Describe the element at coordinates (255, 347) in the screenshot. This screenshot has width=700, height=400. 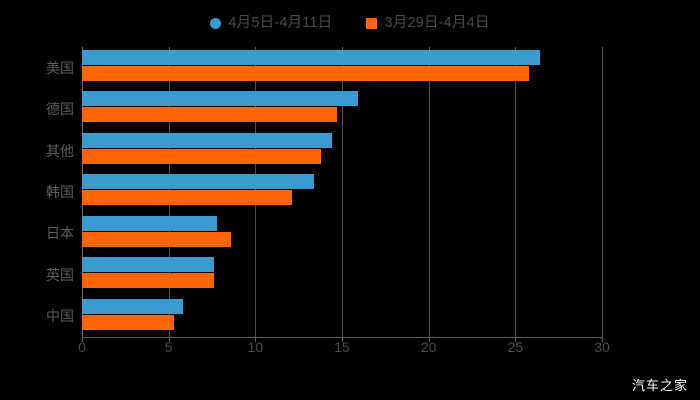
I see `x-axis-tick-label: 10` at that location.